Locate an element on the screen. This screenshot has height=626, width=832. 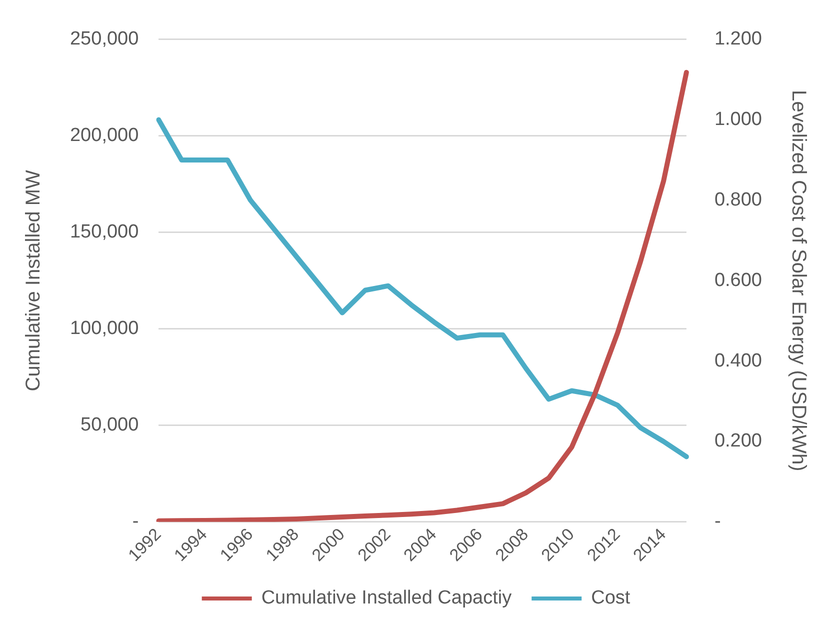
y2-tick-label: 1.200 is located at coordinates (738, 39).